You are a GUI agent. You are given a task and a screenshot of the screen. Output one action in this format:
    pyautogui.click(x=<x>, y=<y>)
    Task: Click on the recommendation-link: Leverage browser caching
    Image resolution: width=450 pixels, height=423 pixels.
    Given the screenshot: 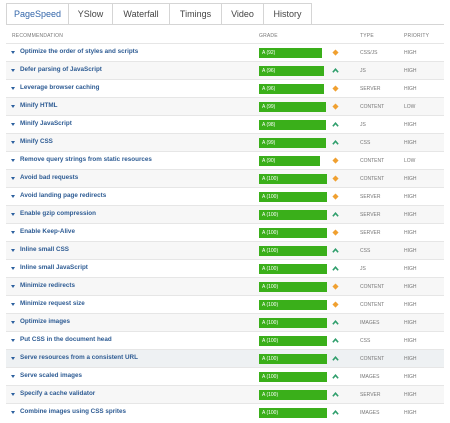 What is the action you would take?
    pyautogui.click(x=60, y=87)
    